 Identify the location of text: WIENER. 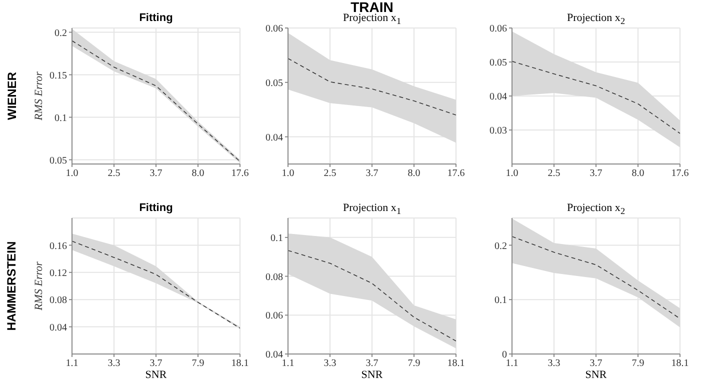
(12, 96).